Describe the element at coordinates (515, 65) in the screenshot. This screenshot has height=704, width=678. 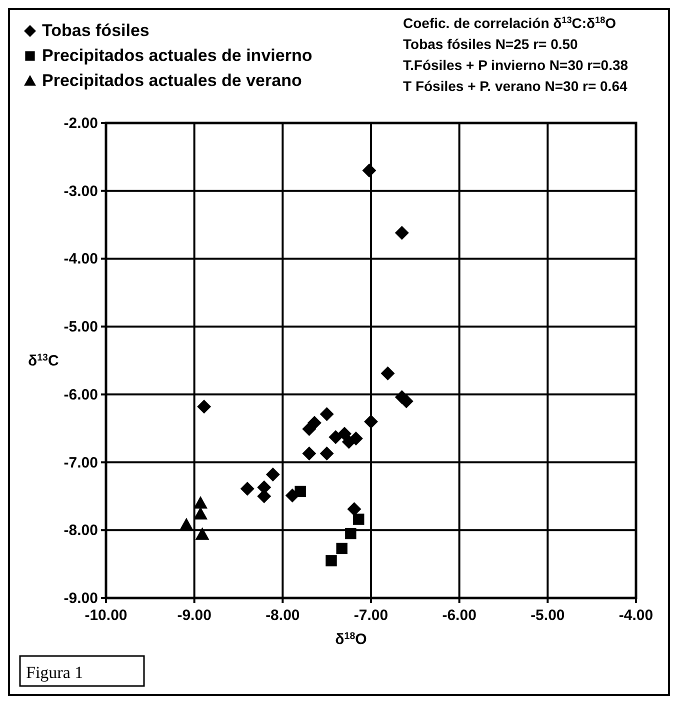
I see `text: T.Fósiles + P invierno N=30 r=0.38` at that location.